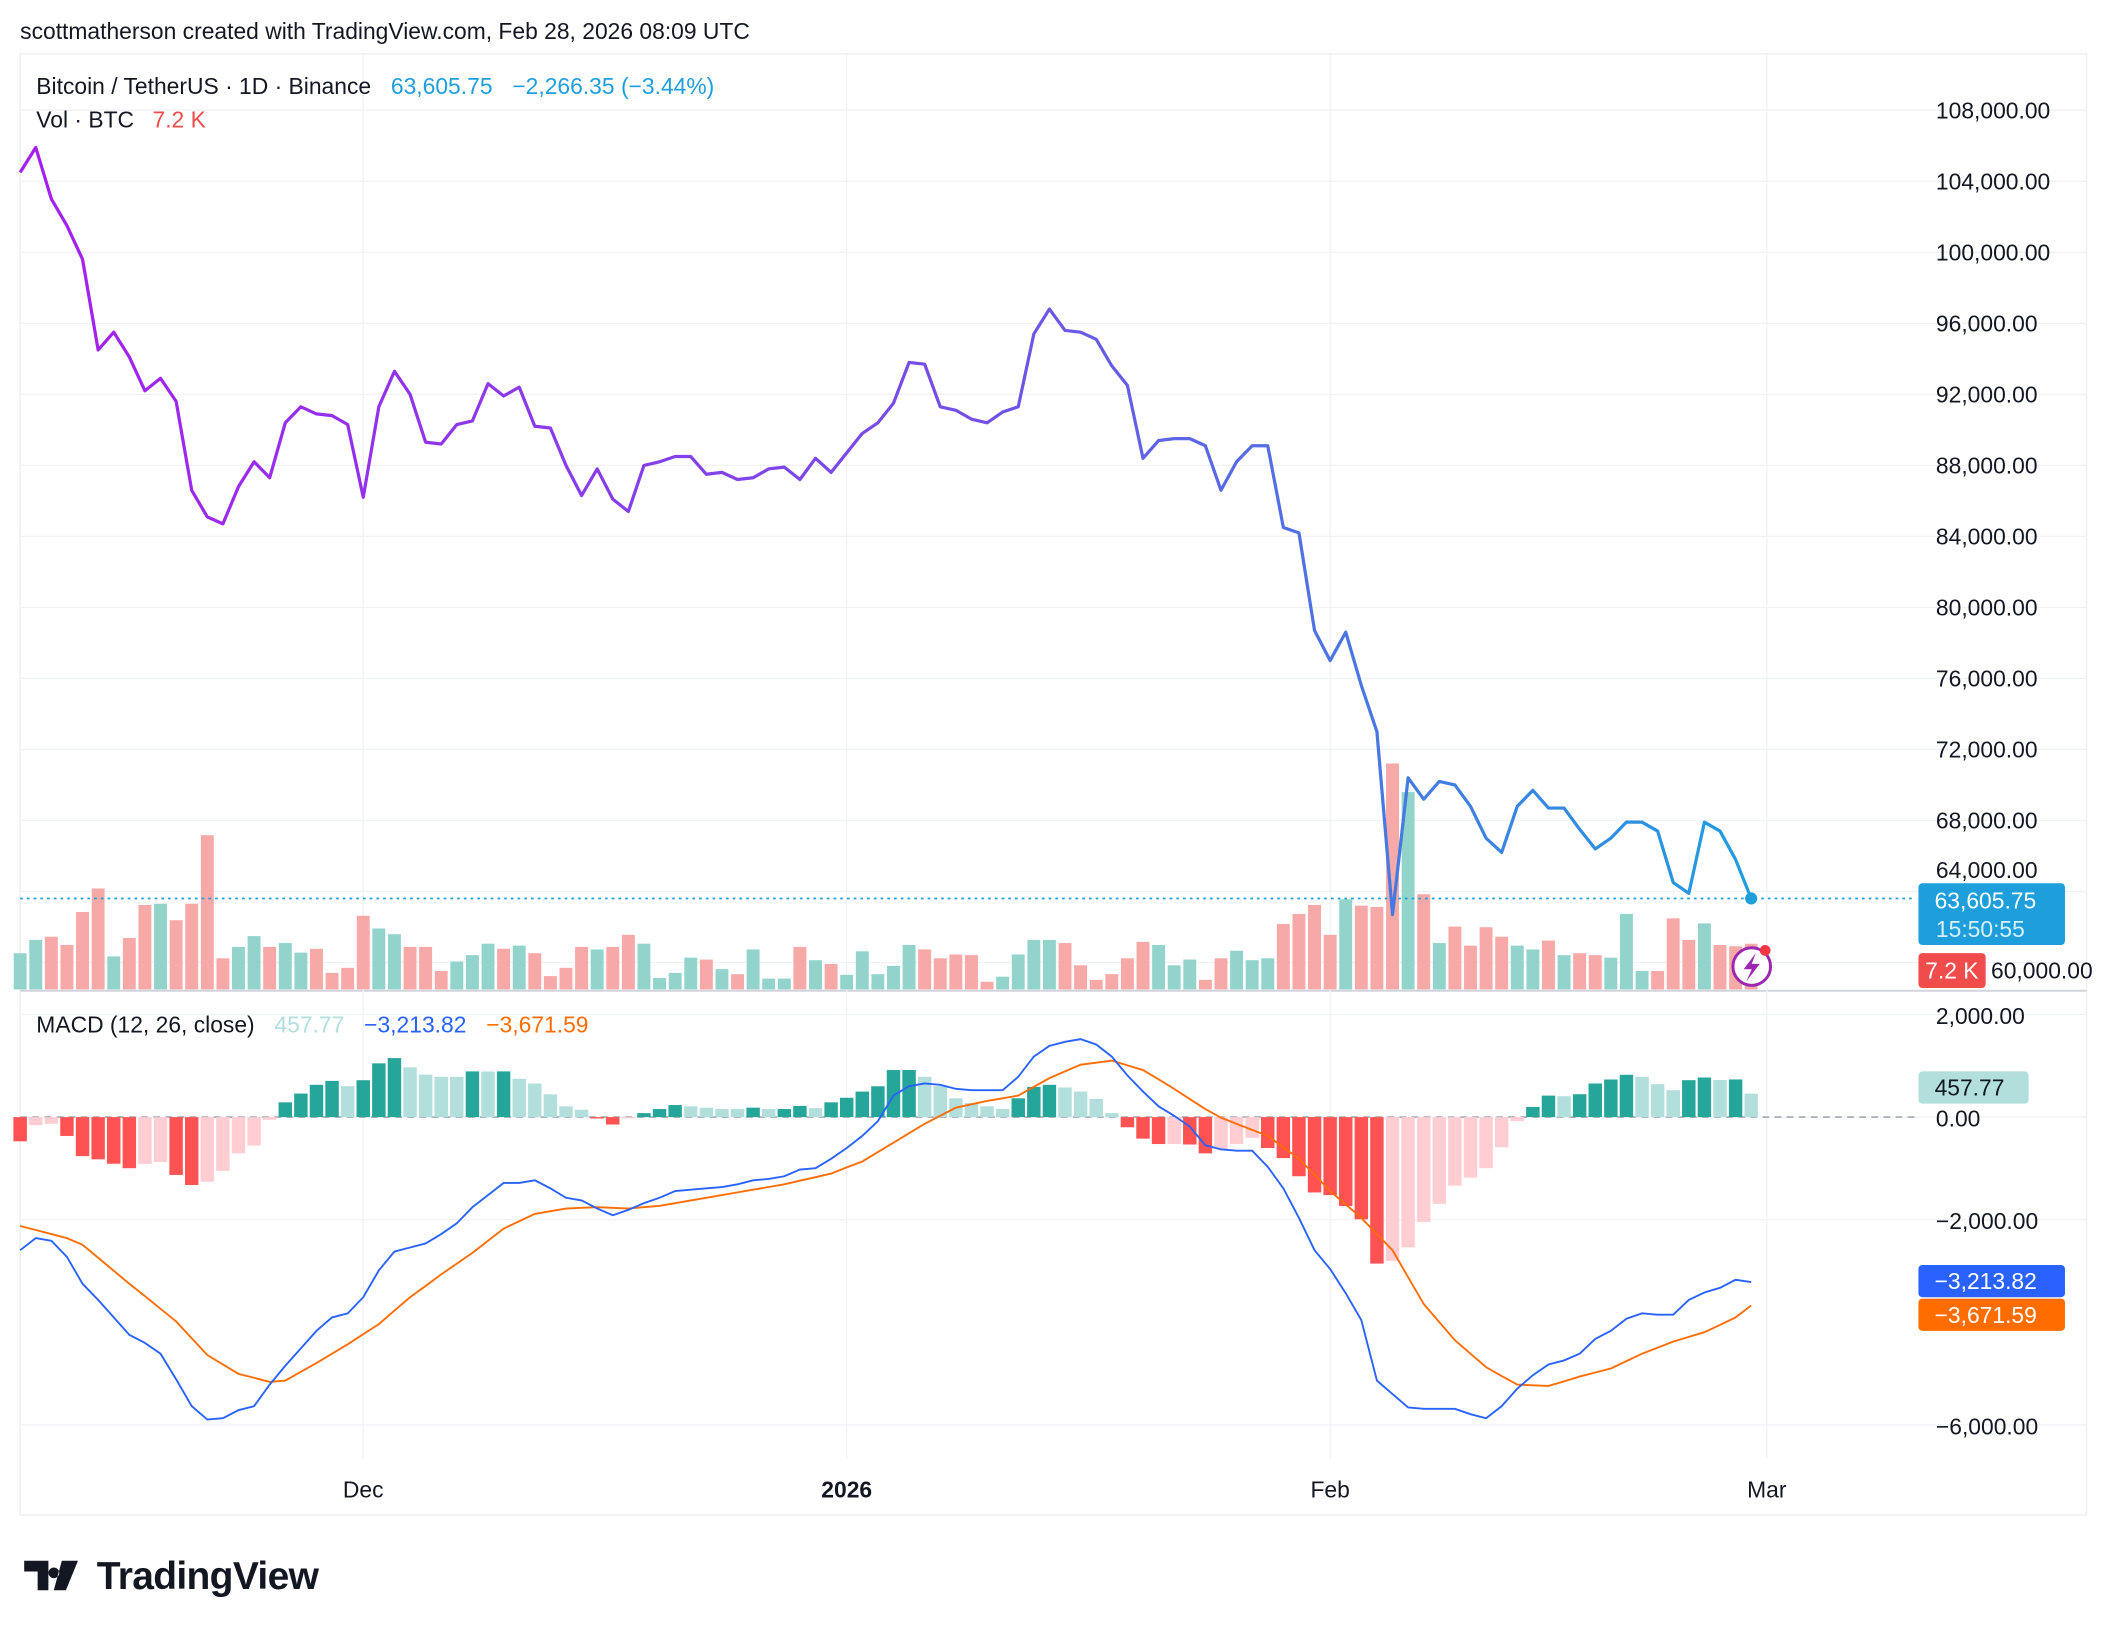 The image size is (2108, 1636). Describe the element at coordinates (1987, 323) in the screenshot. I see `price-tick-label: 96,000.00` at that location.